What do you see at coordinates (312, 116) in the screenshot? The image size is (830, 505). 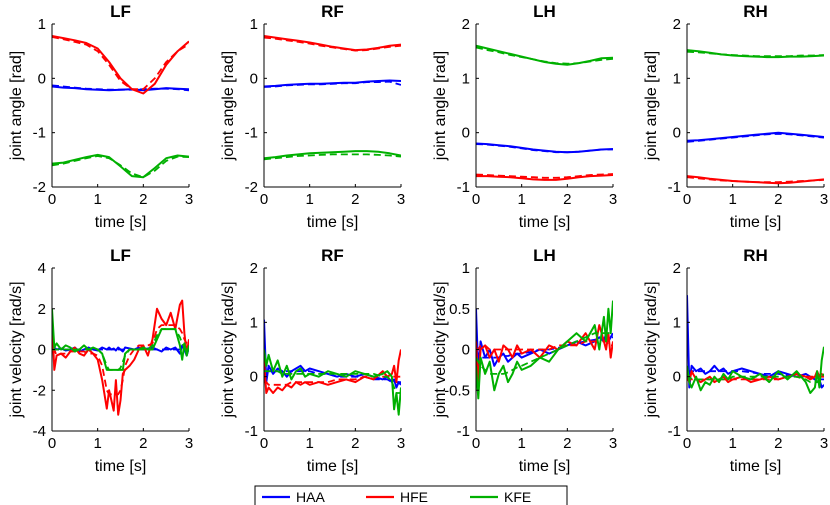 I see `subplot-angle-rf: 0 1 2 3 -2 -1 0 1 RF time [s] joint angle [rad]` at bounding box center [312, 116].